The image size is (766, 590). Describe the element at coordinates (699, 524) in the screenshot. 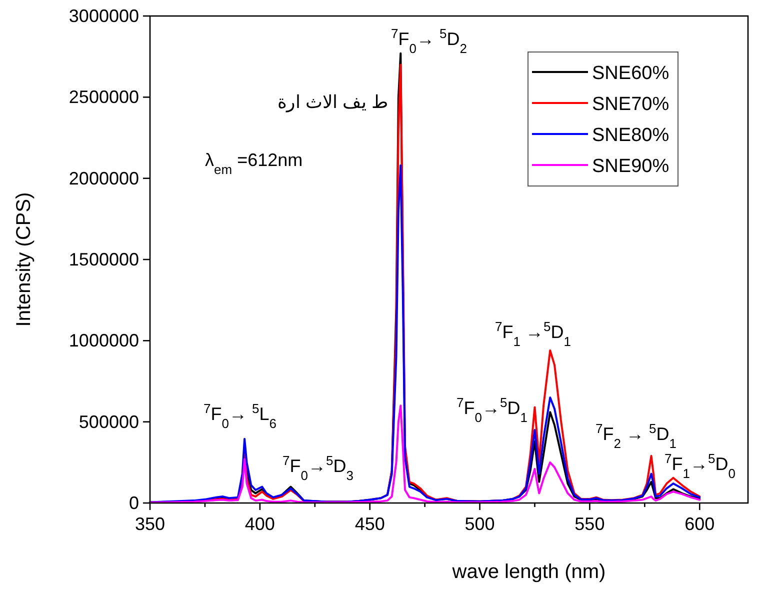

I see `x-tick-label: 600` at that location.